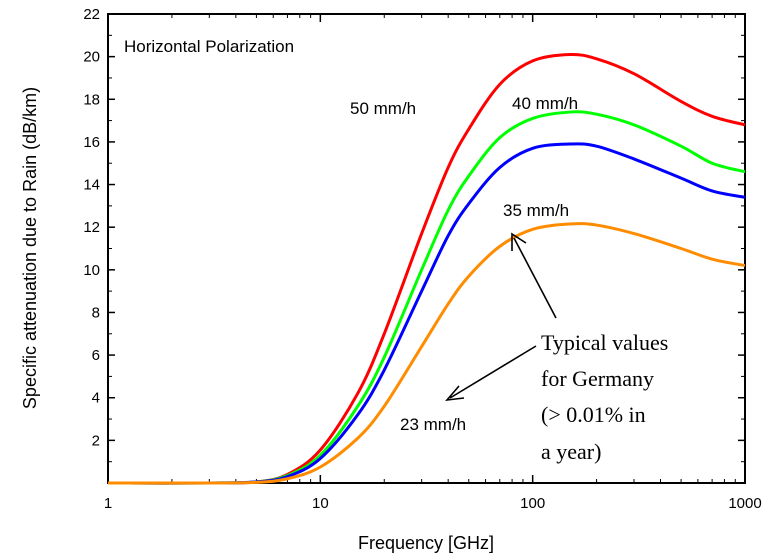  I want to click on x-tick-label: 1, so click(108, 503).